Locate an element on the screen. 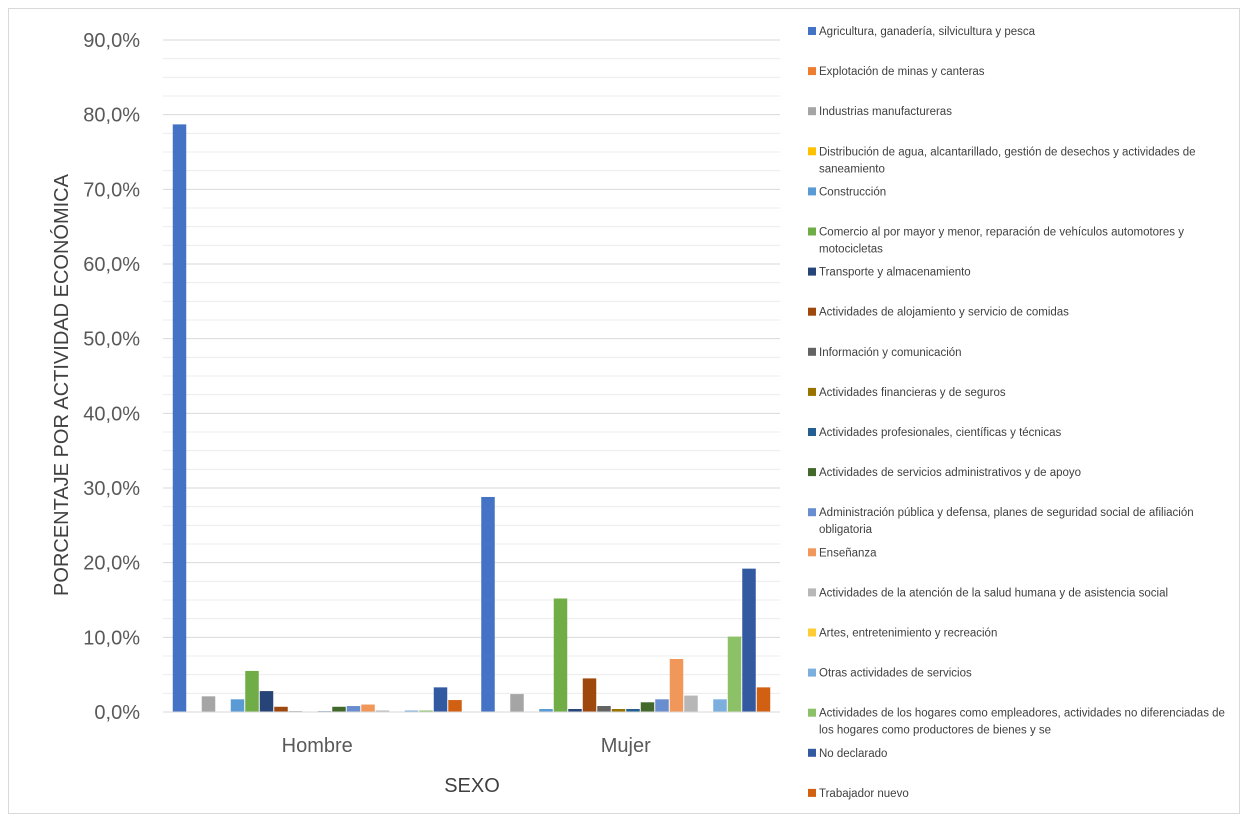  y-tick-label: 90,0% is located at coordinates (111, 41).